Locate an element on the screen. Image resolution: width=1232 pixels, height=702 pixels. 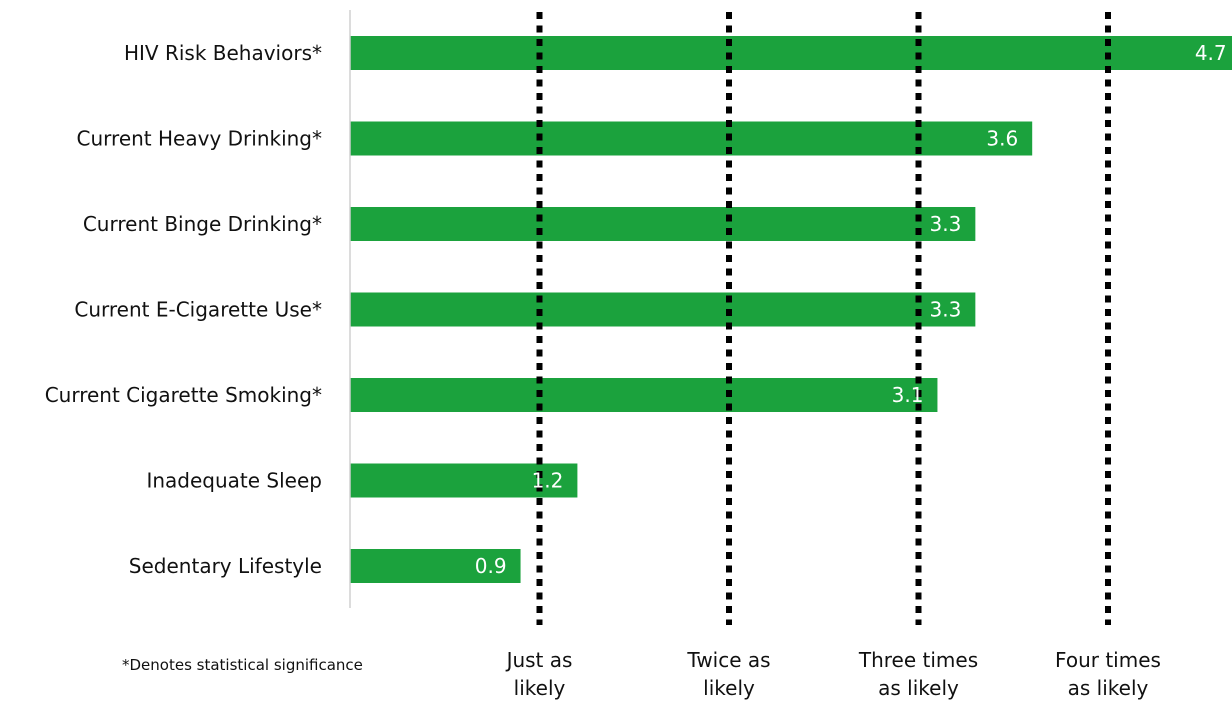
category-label: HIV Risk Behaviors* is located at coordinates (223, 53).